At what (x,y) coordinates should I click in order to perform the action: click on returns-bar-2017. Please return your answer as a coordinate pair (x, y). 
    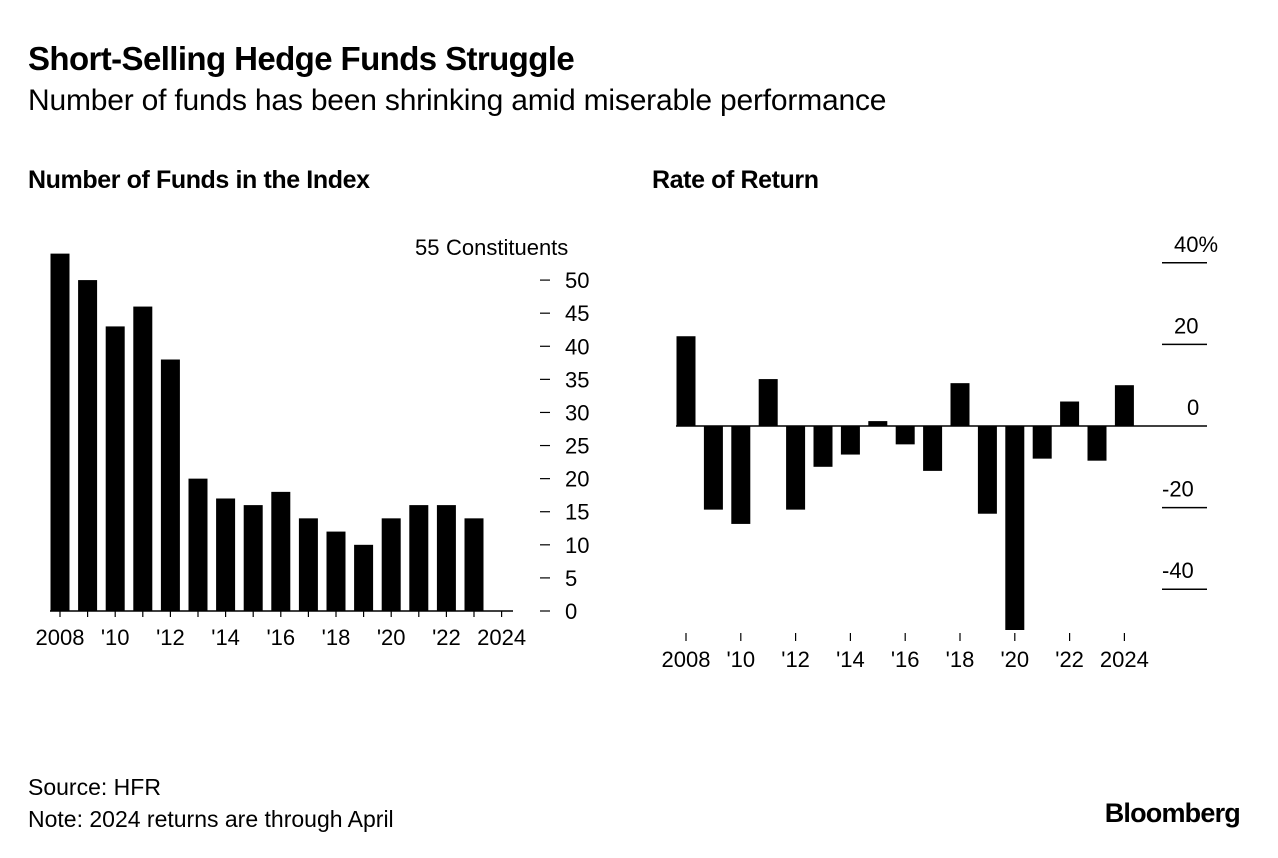
    Looking at the image, I should click on (933, 448).